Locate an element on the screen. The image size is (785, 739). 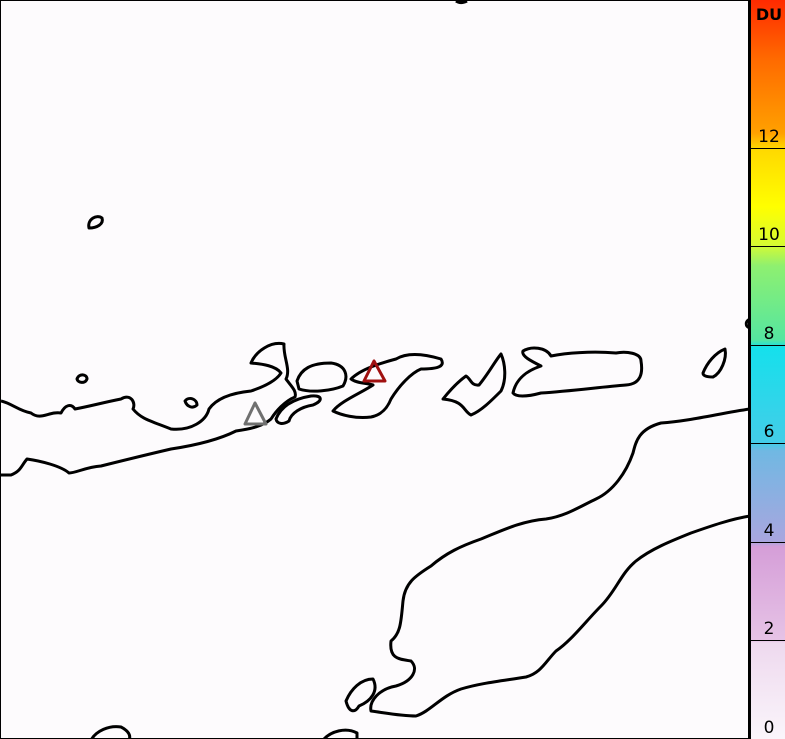
colorbar-tick-label: 12 is located at coordinates (769, 136).